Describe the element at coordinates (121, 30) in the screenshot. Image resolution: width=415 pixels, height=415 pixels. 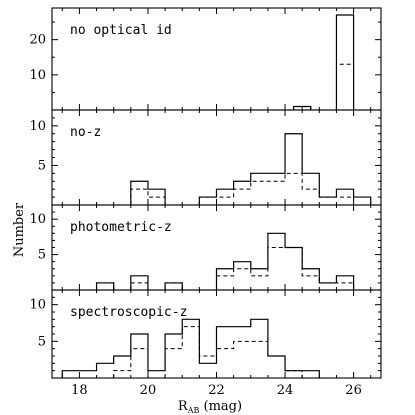
I see `panel-label: no optical id` at that location.